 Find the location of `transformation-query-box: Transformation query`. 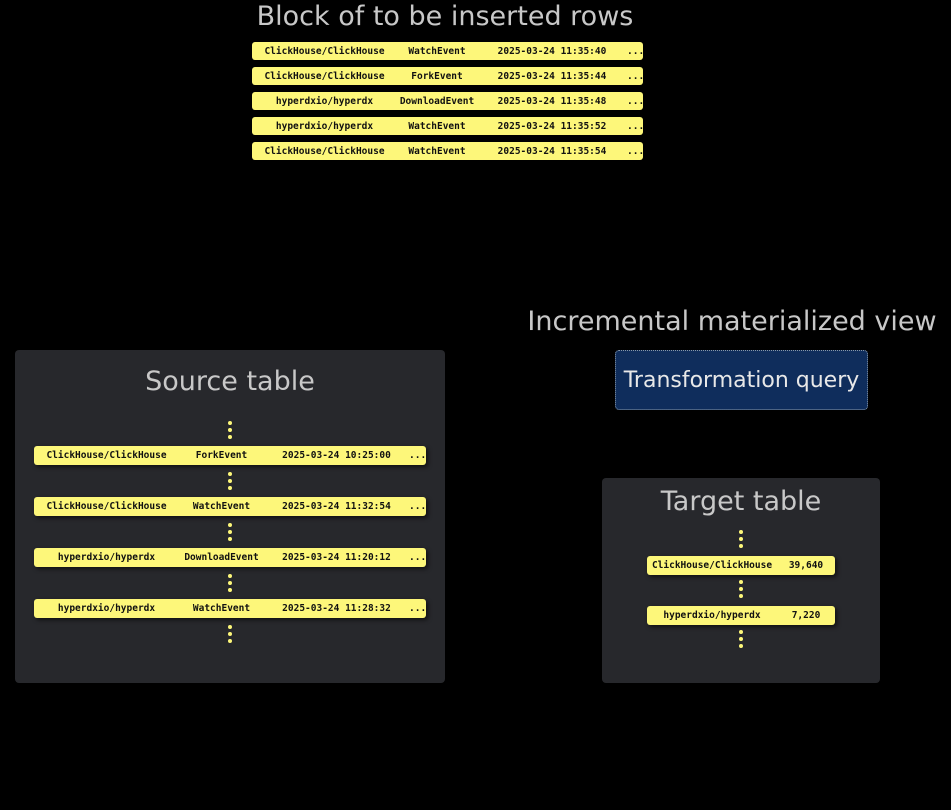

transformation-query-box: Transformation query is located at coordinates (741, 380).